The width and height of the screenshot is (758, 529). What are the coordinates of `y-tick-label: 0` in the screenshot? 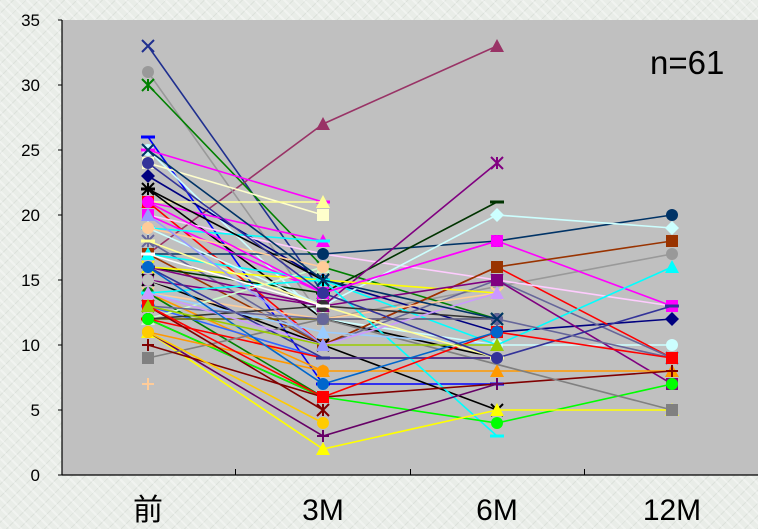 It's located at (35, 475).